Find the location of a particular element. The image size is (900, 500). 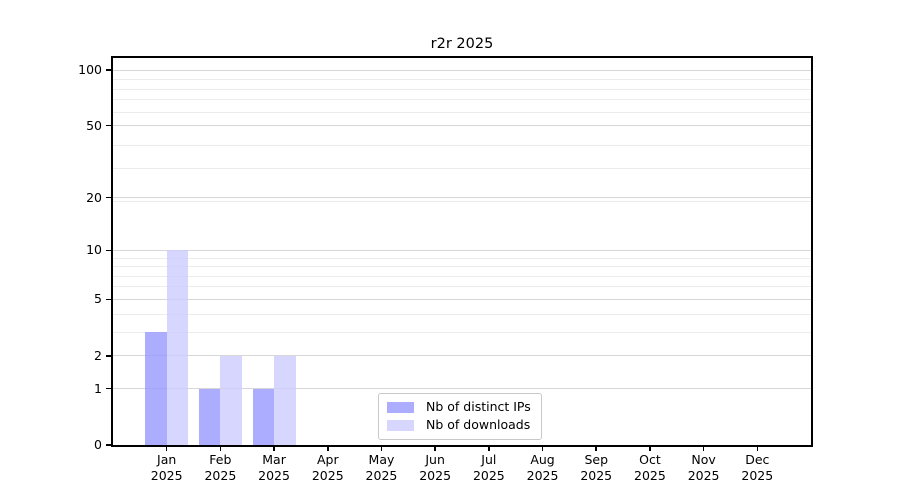

x-tick-label: Feb 2025 is located at coordinates (220, 467).